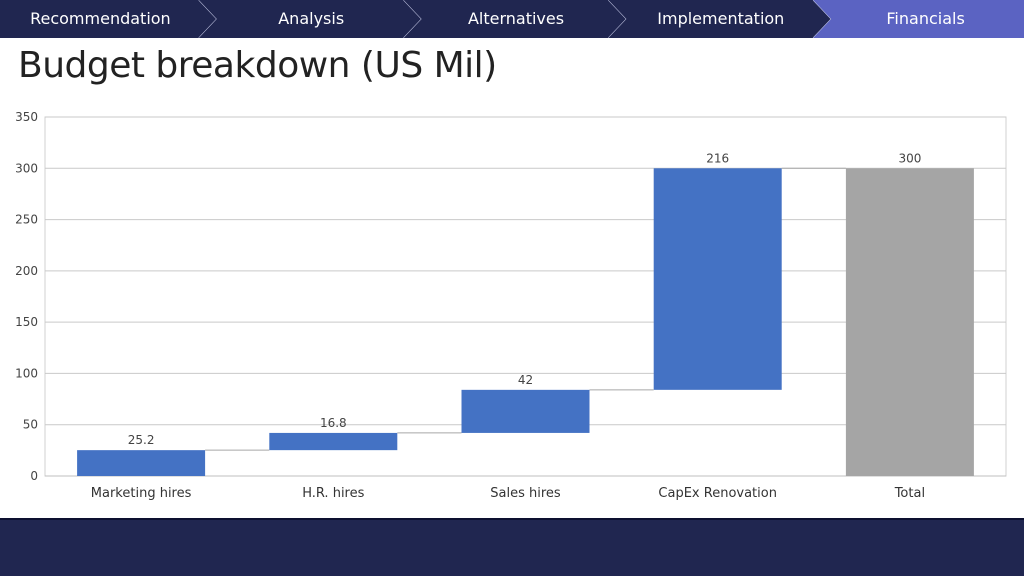 The image size is (1024, 576). What do you see at coordinates (26, 322) in the screenshot?
I see `y-tick-label: 150` at bounding box center [26, 322].